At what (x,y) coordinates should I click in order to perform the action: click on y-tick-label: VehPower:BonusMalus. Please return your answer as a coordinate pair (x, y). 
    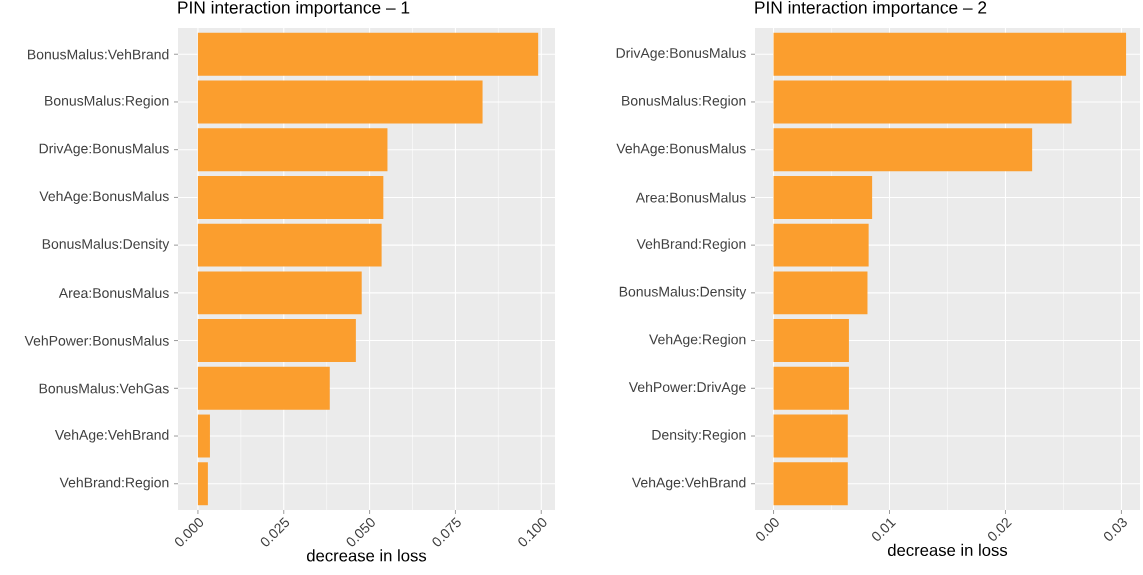
    Looking at the image, I should click on (96, 340).